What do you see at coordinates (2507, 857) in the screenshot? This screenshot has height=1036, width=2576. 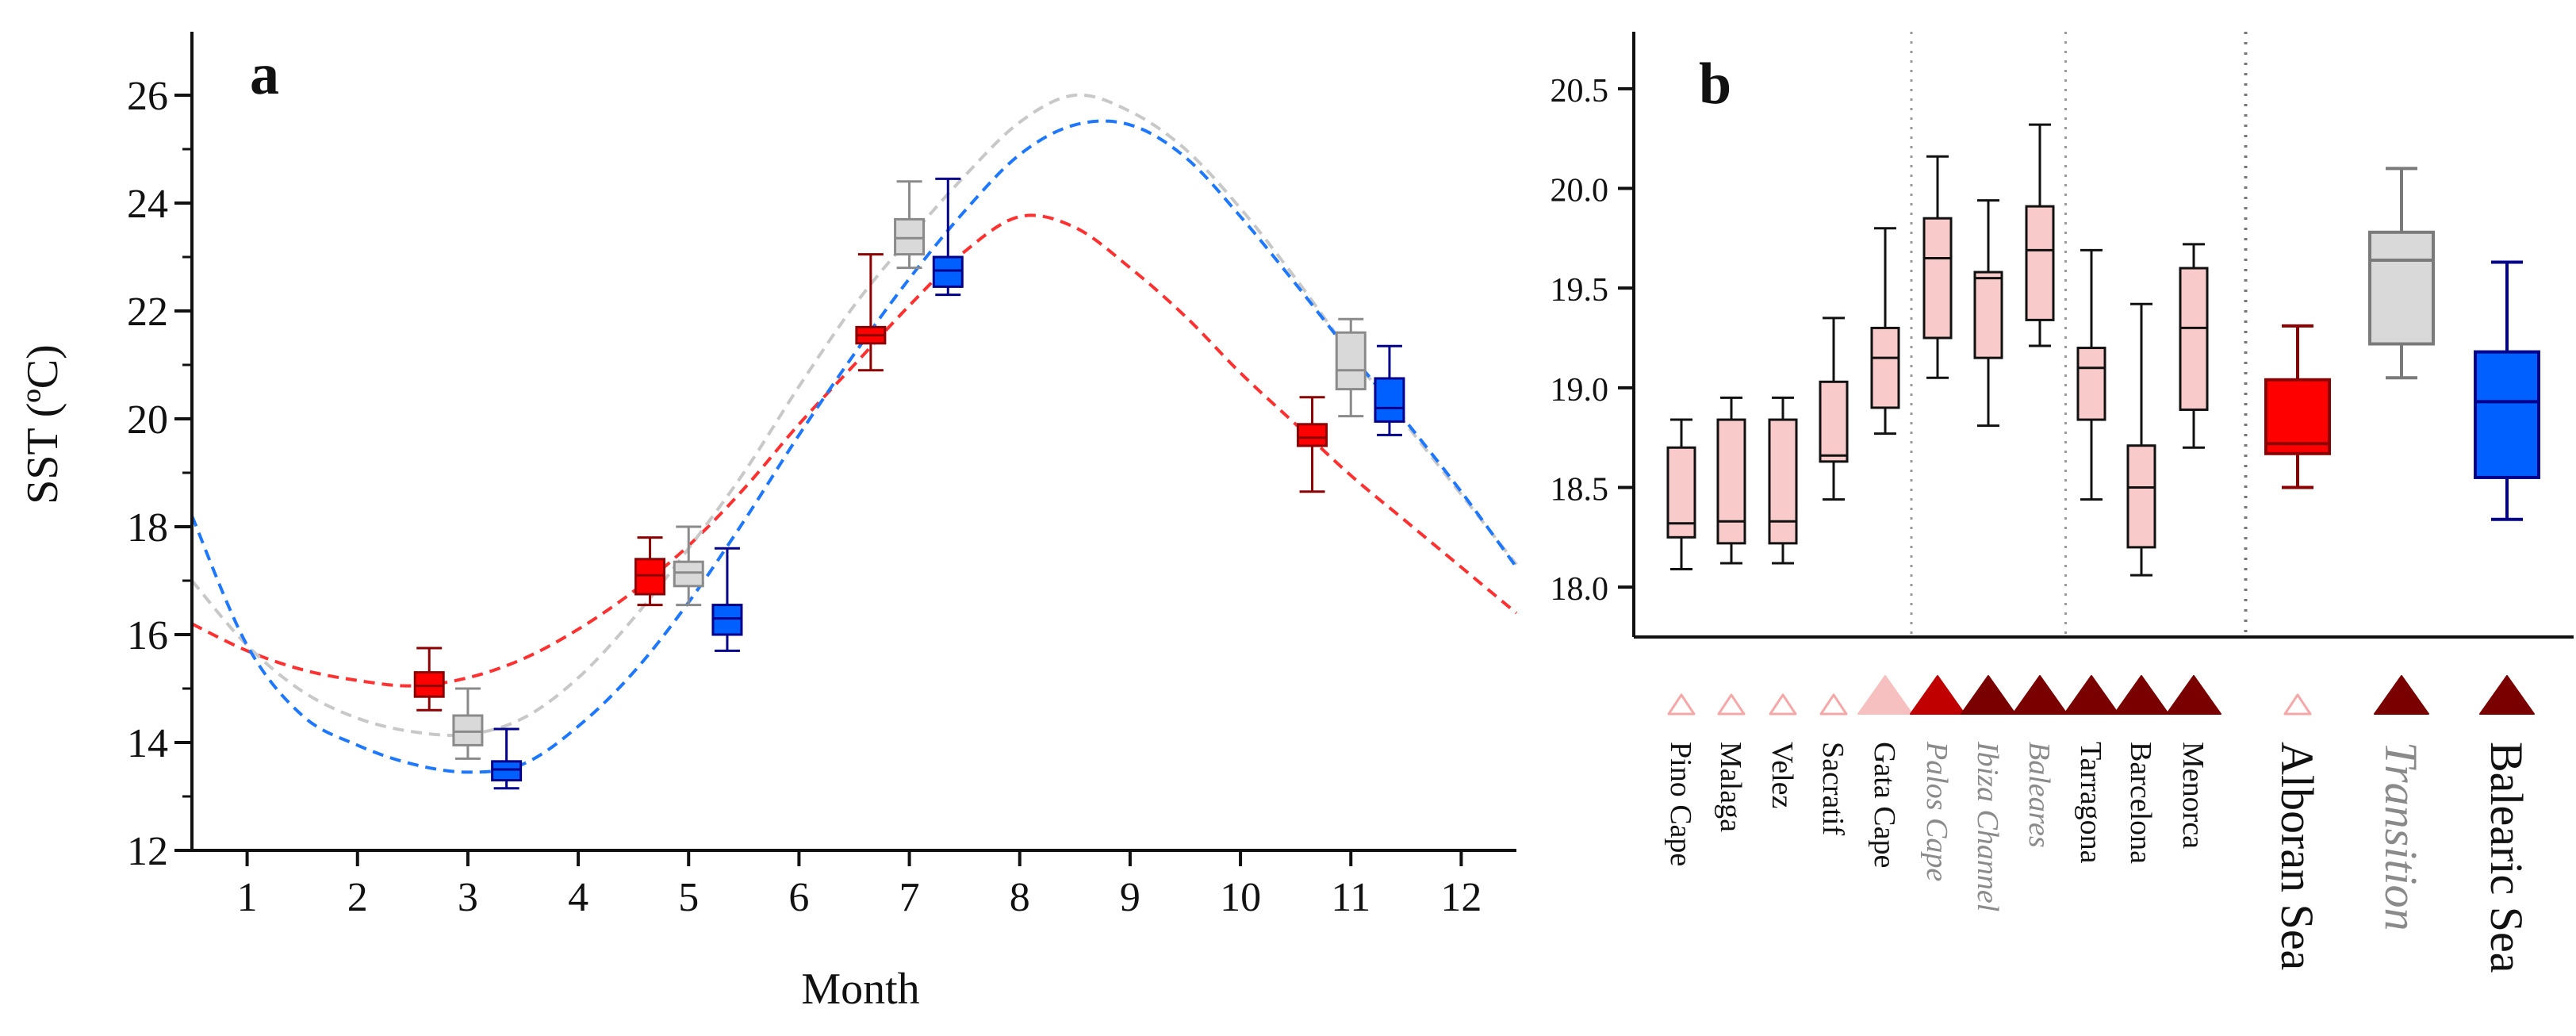 I see `category-label-balearic-sea: Balearic Sea` at bounding box center [2507, 857].